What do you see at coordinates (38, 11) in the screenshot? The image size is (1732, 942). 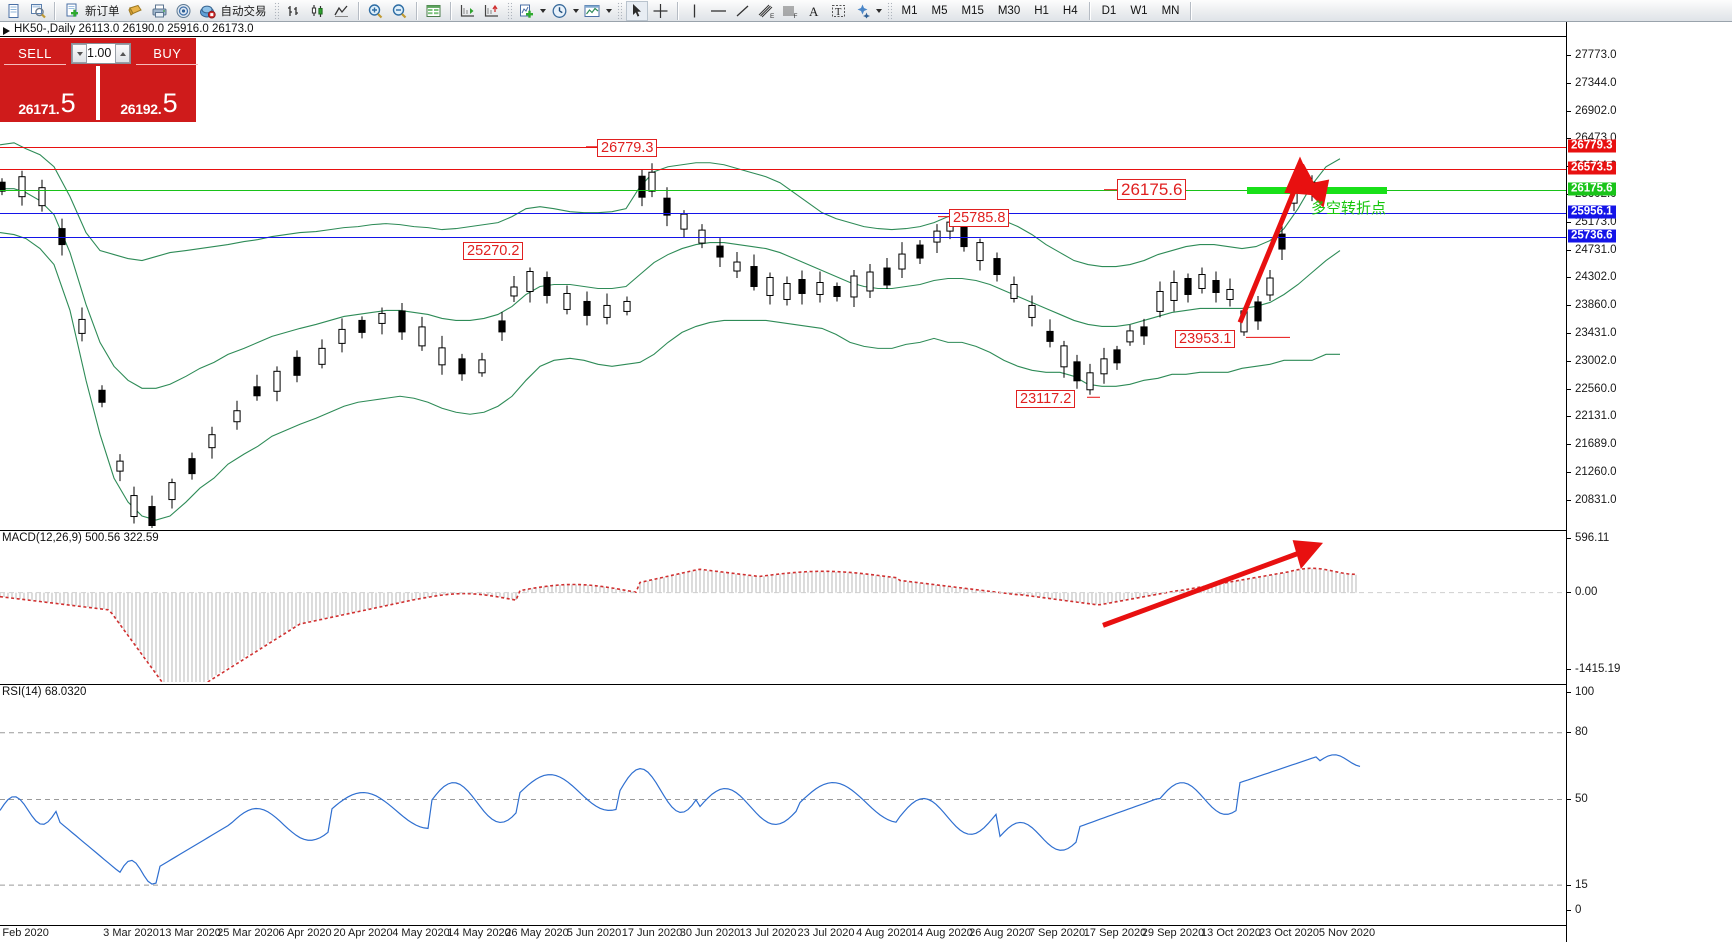 I see `profiles-icon` at bounding box center [38, 11].